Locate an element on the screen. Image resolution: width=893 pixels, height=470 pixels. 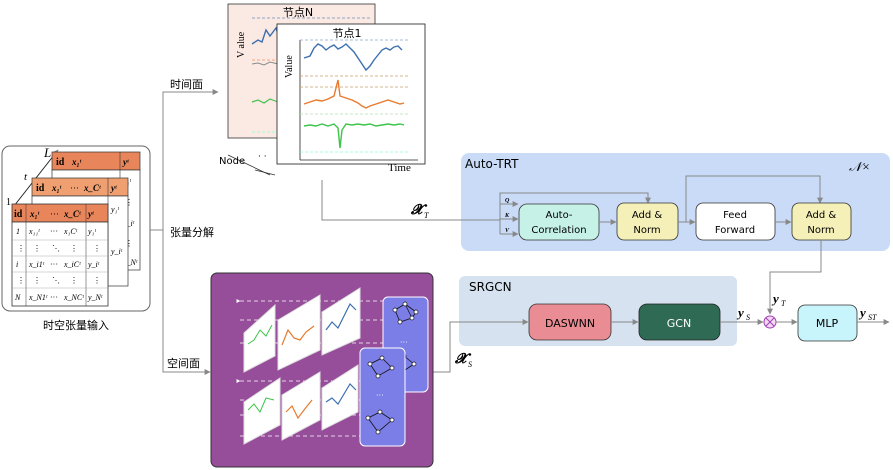
gcn-label: GCN is located at coordinates (679, 323).